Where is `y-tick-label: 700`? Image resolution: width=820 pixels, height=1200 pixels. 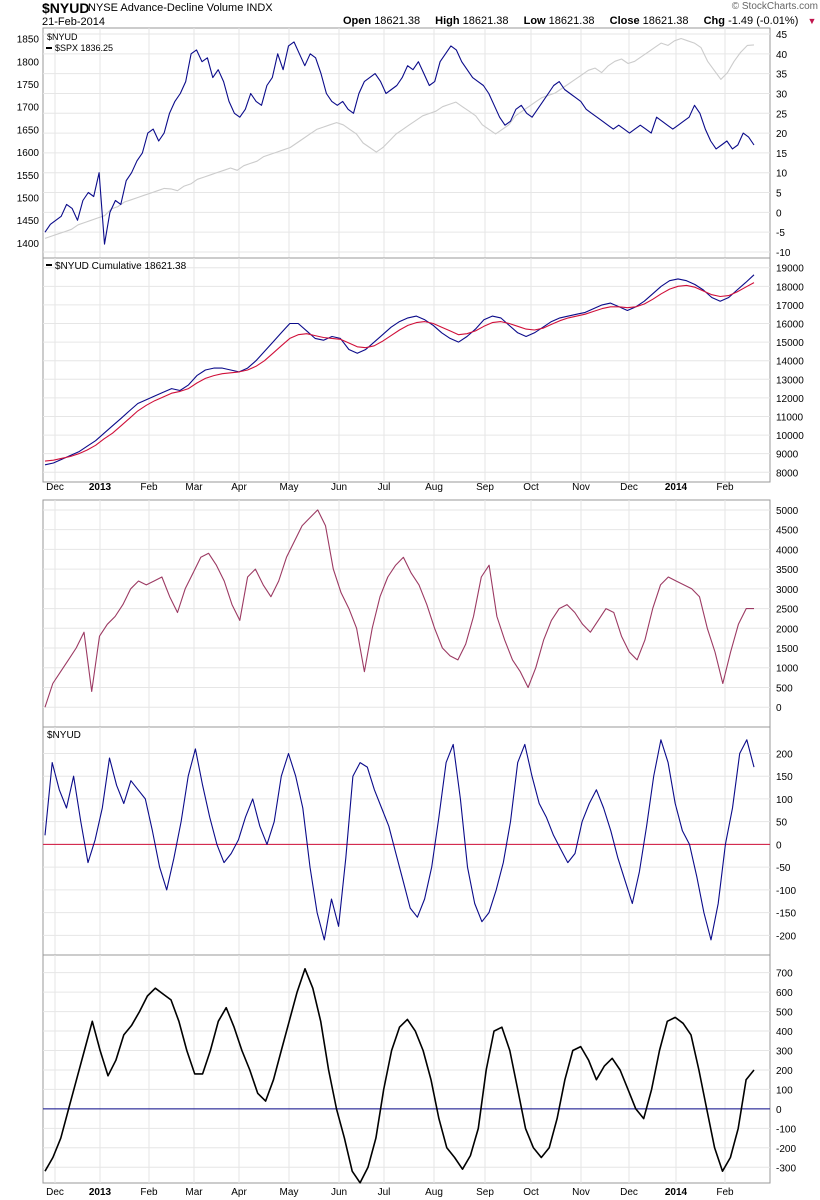
y-tick-label: 700 is located at coordinates (784, 974).